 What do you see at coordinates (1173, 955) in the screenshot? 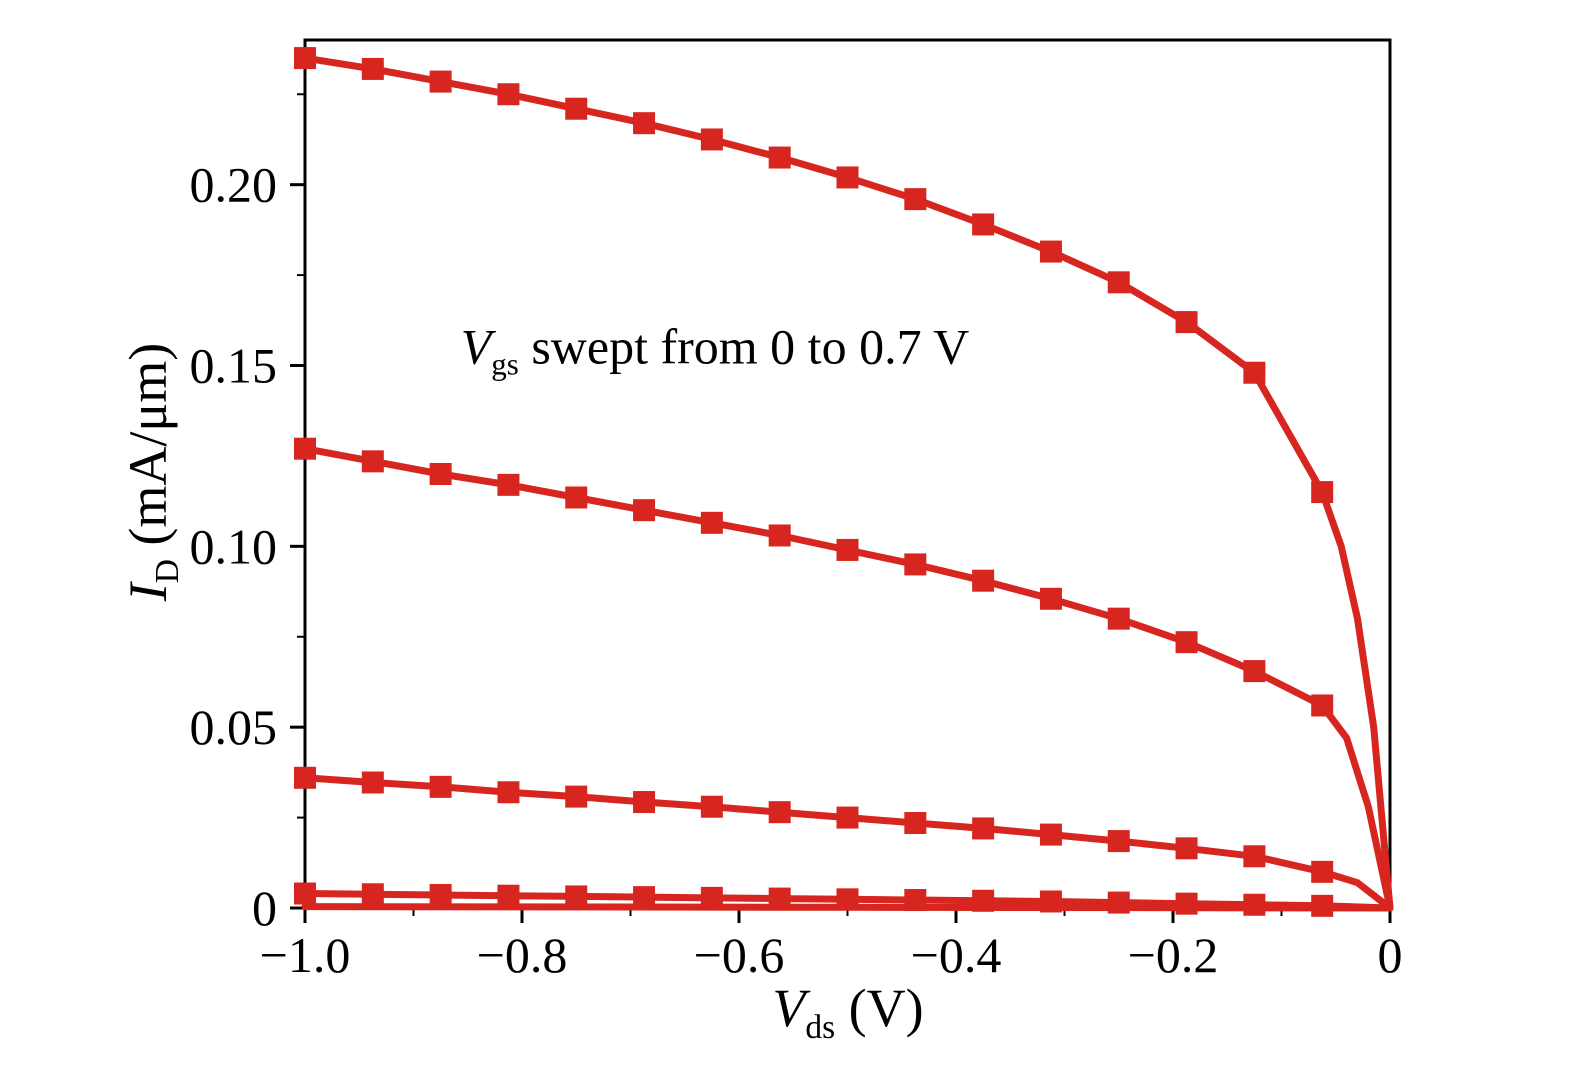
I see `x-tick-label: −0.2` at bounding box center [1173, 955].